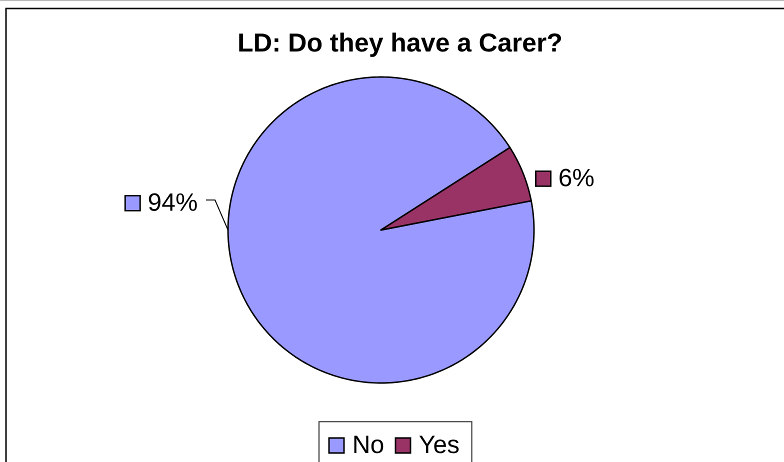 The width and height of the screenshot is (784, 462). What do you see at coordinates (400, 44) in the screenshot?
I see `chart-title: LD: Do they have a Carer?` at bounding box center [400, 44].